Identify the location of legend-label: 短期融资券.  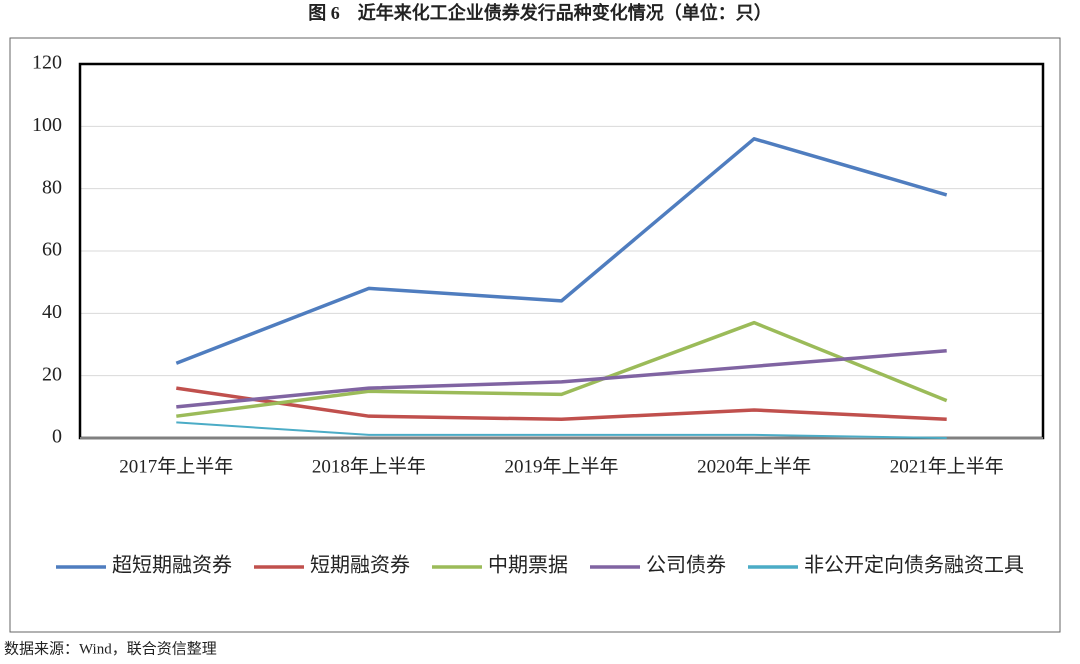
(360, 565).